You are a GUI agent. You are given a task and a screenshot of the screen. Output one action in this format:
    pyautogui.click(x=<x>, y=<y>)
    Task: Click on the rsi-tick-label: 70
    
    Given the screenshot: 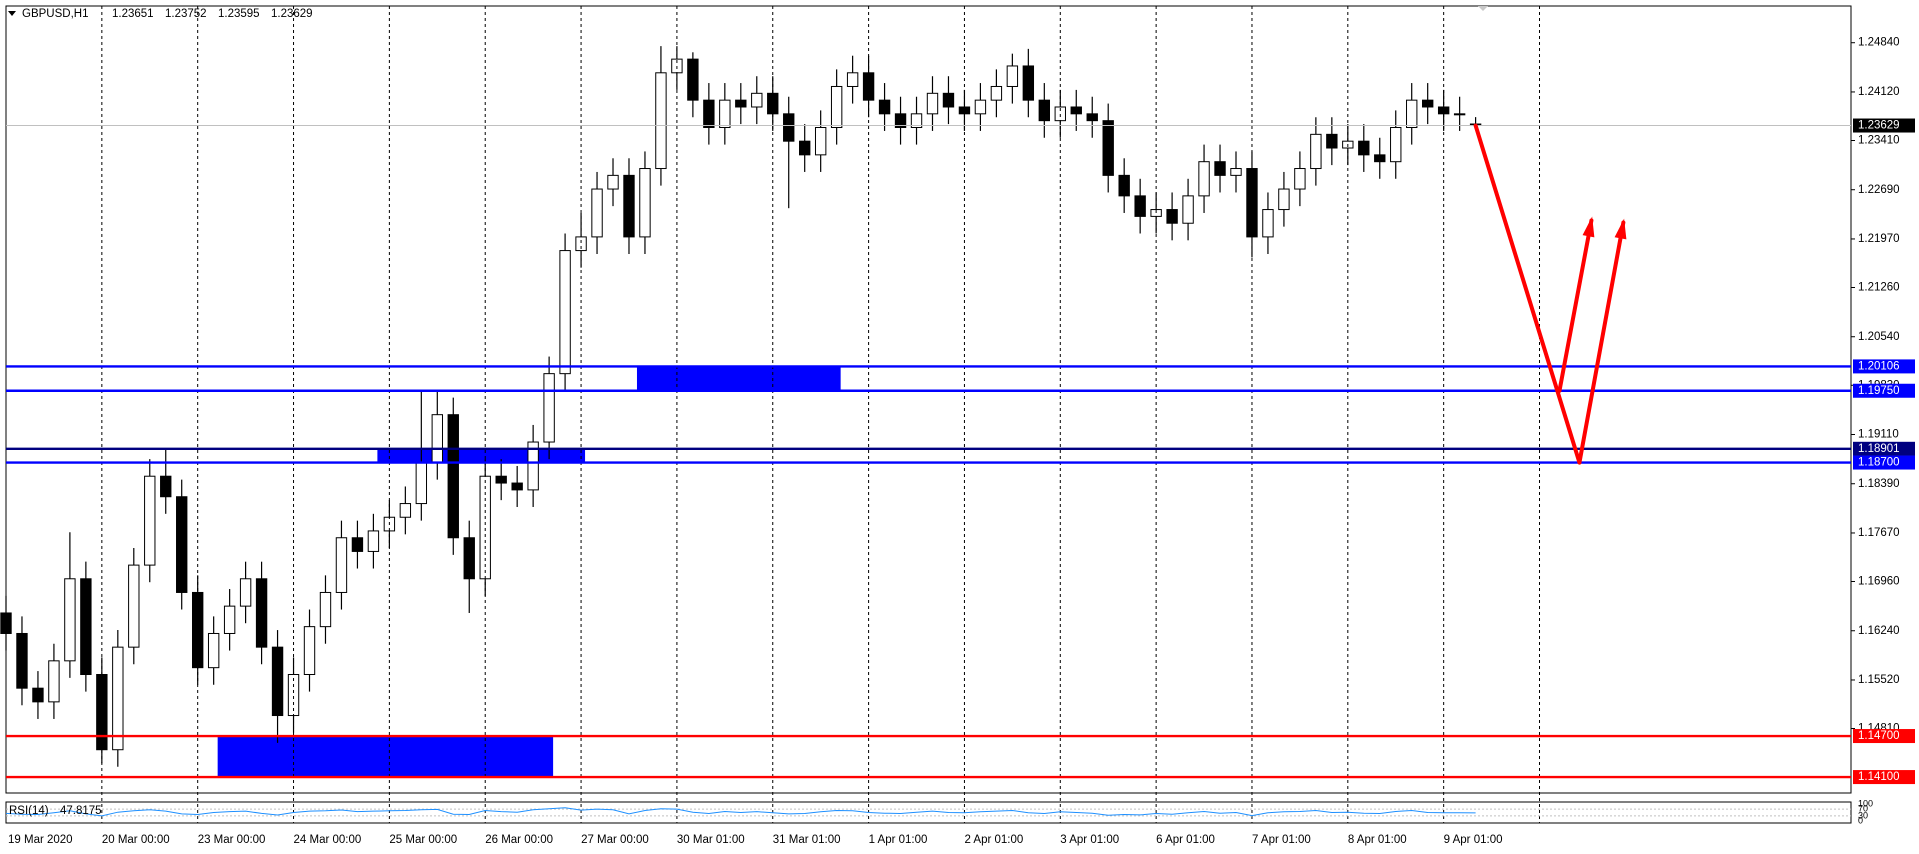 What is the action you would take?
    pyautogui.click(x=1863, y=808)
    